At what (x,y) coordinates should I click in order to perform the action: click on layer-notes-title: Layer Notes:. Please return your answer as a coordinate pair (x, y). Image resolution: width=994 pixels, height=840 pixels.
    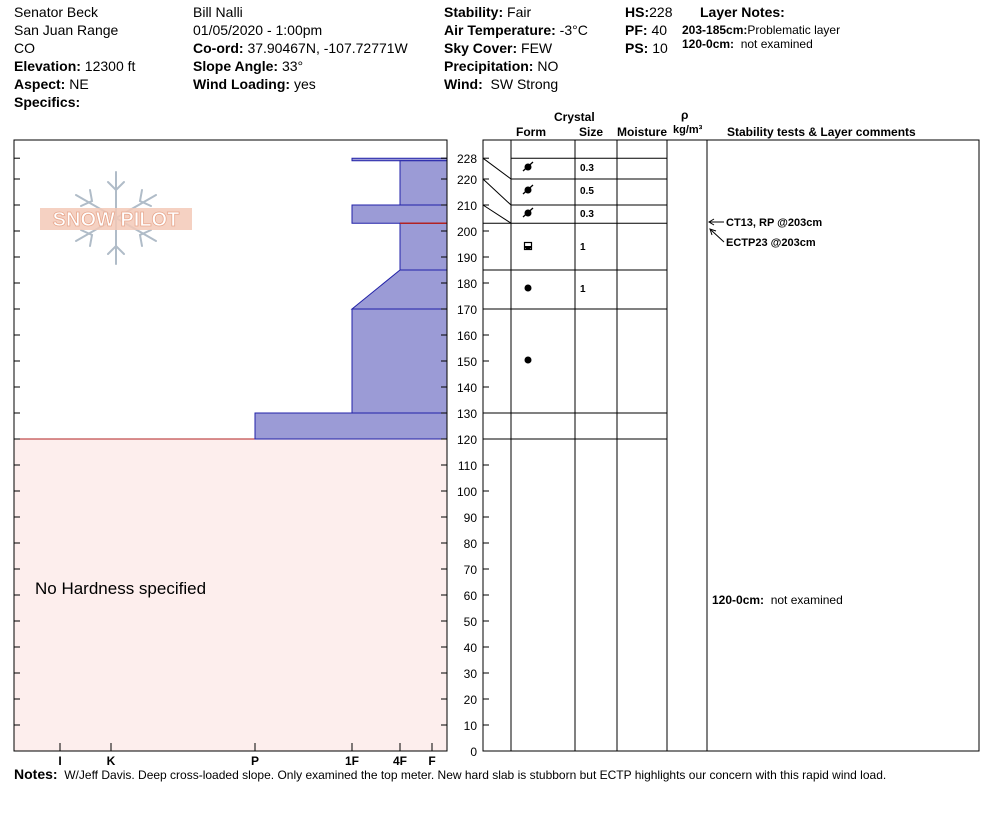
    Looking at the image, I should click on (742, 12).